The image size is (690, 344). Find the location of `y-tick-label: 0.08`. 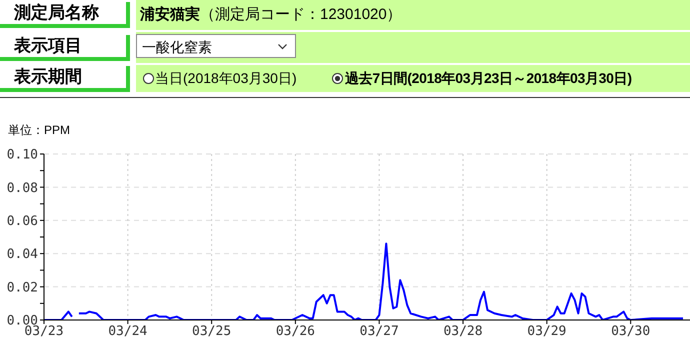

y-tick-label: 0.08 is located at coordinates (22, 188).